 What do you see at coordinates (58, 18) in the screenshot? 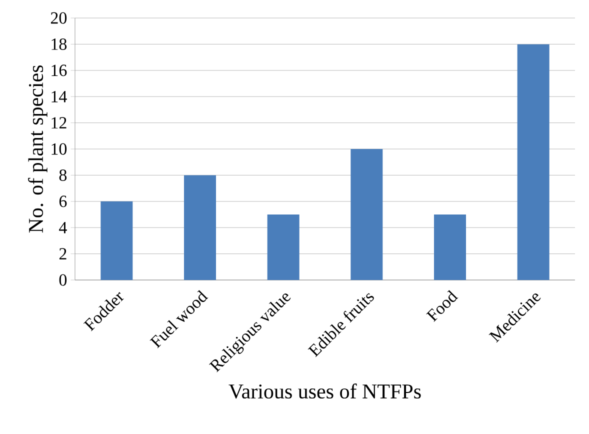
I see `y-tick-label: 20` at bounding box center [58, 18].